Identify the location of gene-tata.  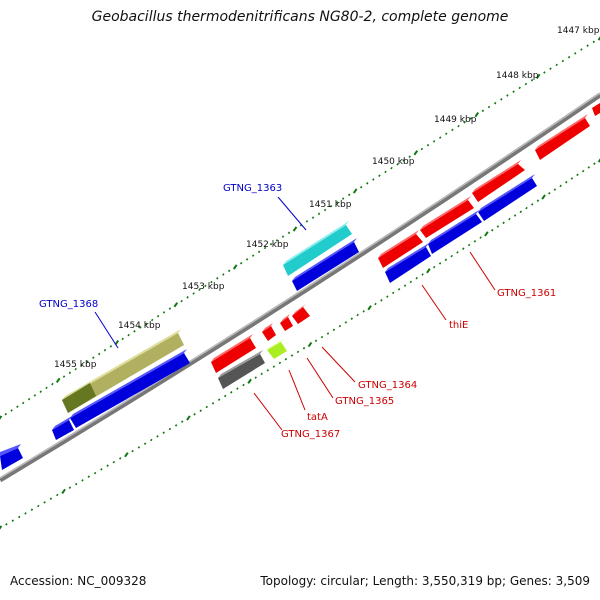
(277, 349).